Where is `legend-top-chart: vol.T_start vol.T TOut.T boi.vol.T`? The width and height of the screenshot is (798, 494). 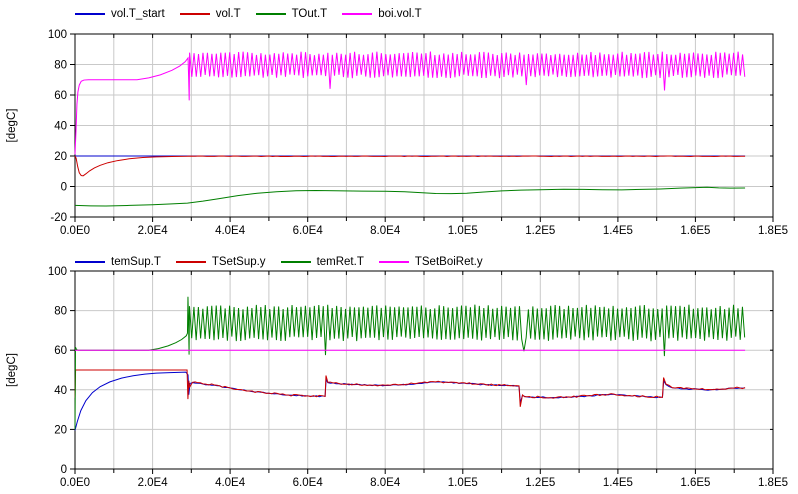
legend-top-chart: vol.T_start vol.T TOut.T boi.vol.T is located at coordinates (248, 14).